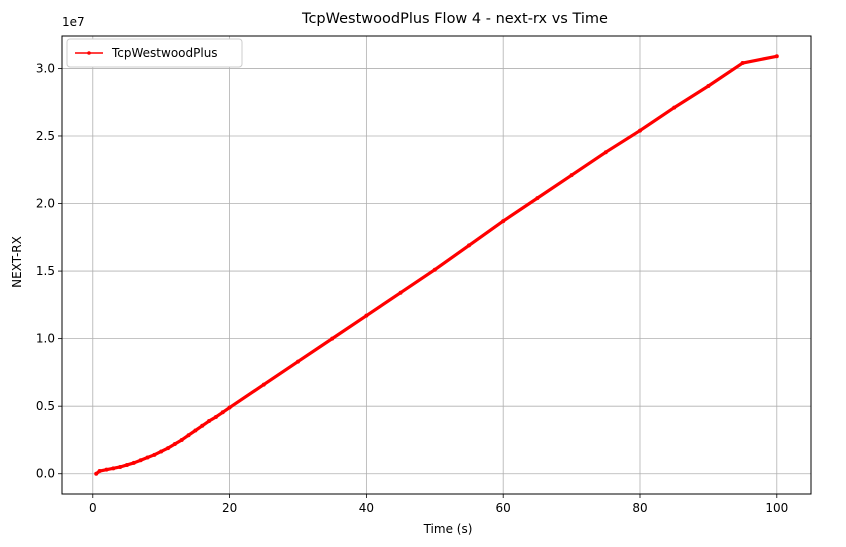 Image resolution: width=846 pixels, height=547 pixels. I want to click on y-tick-label: 2.5, so click(45, 136).